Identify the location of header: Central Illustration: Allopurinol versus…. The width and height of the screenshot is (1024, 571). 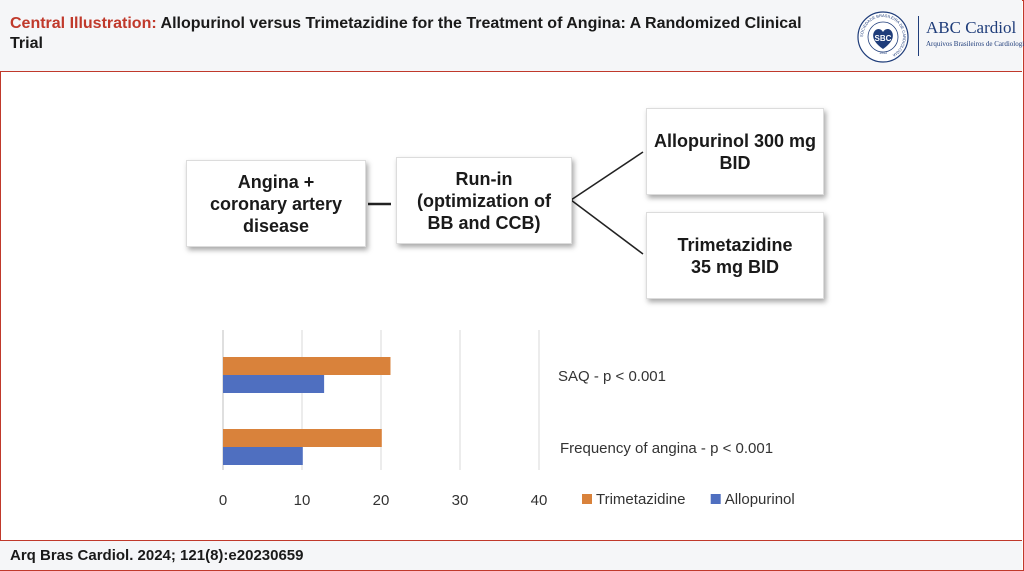
(512, 36).